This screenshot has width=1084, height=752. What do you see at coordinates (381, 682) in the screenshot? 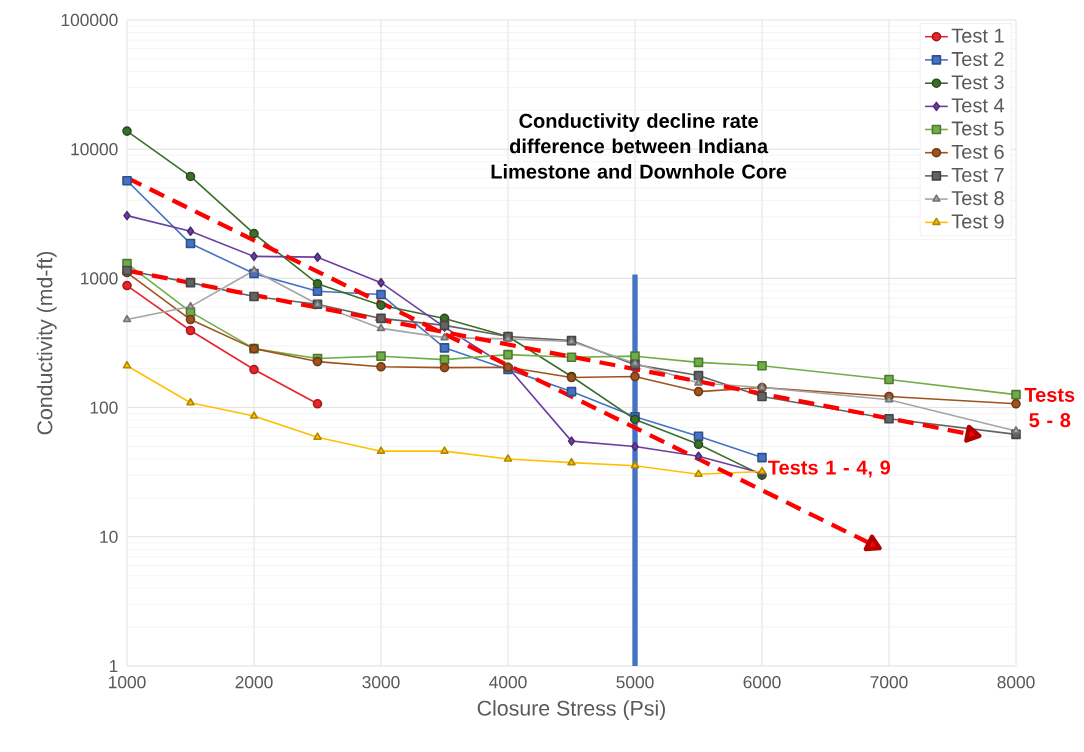
I see `x-tick-label: 3000` at bounding box center [381, 682].